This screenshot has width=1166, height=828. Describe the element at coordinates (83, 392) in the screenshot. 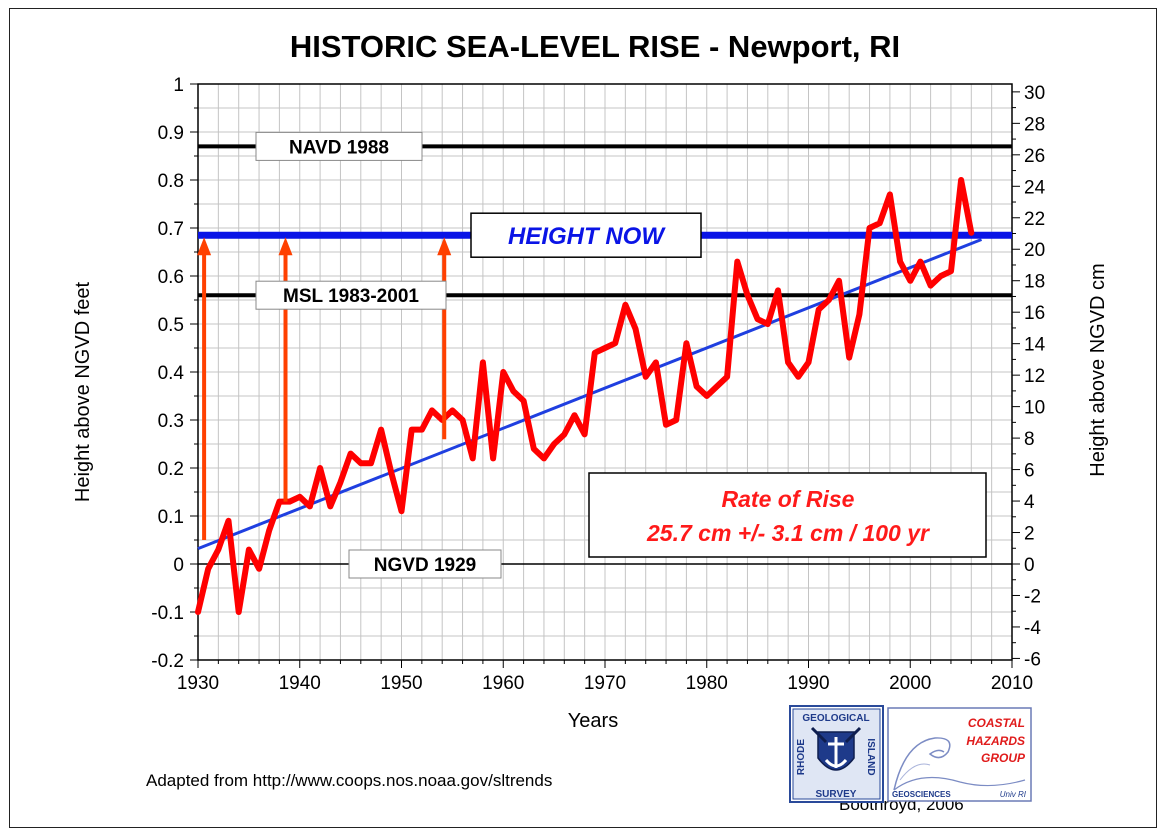

I see `y-axis-label: Height above NGVD feet` at that location.